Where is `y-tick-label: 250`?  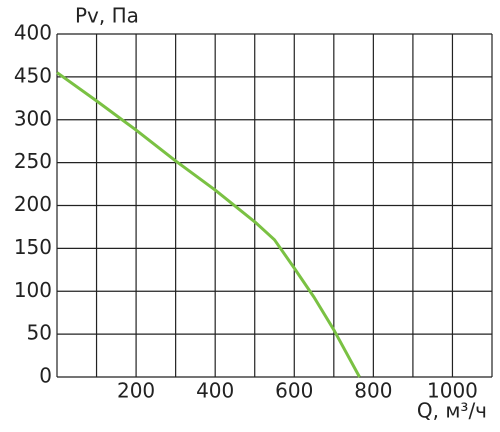
y-tick-label: 250 is located at coordinates (33, 161).